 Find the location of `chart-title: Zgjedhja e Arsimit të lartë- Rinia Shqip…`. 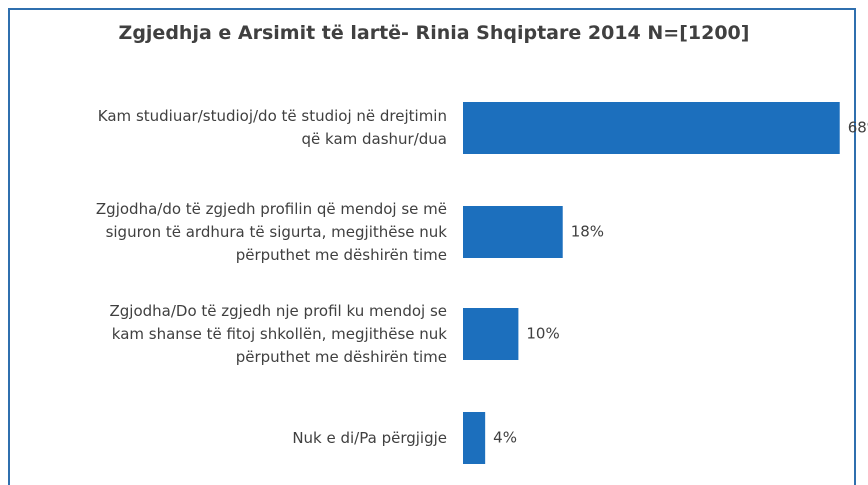

chart-title: Zgjedhja e Arsimit të lartë- Rinia Shqip… is located at coordinates (434, 33).